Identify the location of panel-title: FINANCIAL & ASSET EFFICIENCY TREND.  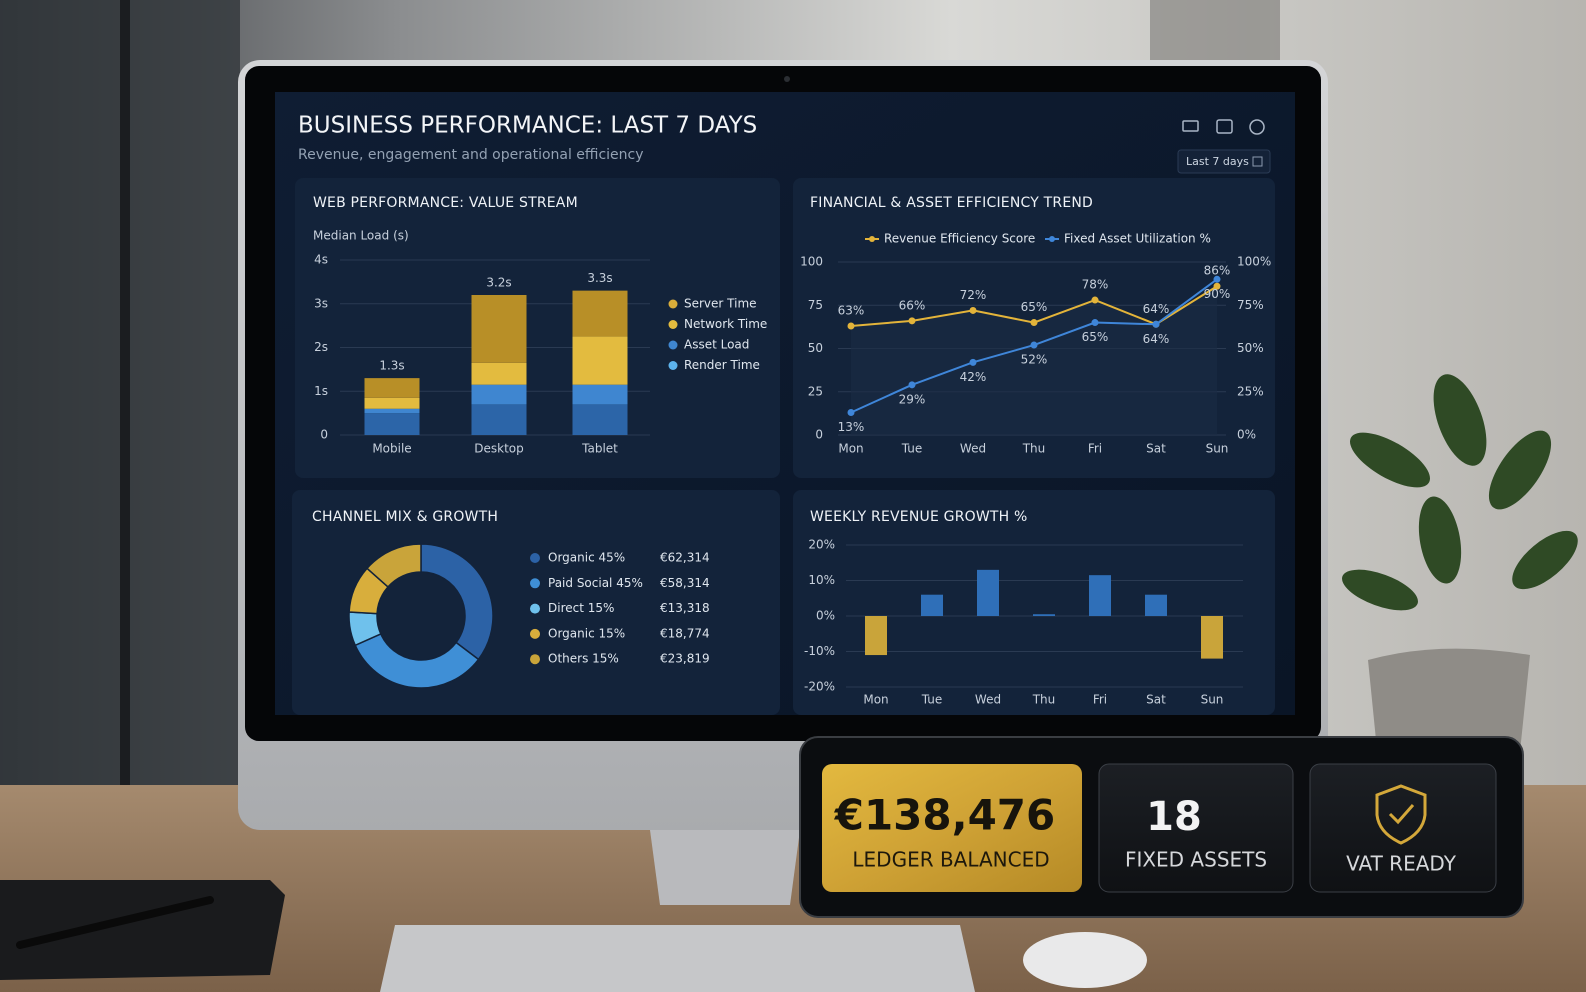
(951, 203).